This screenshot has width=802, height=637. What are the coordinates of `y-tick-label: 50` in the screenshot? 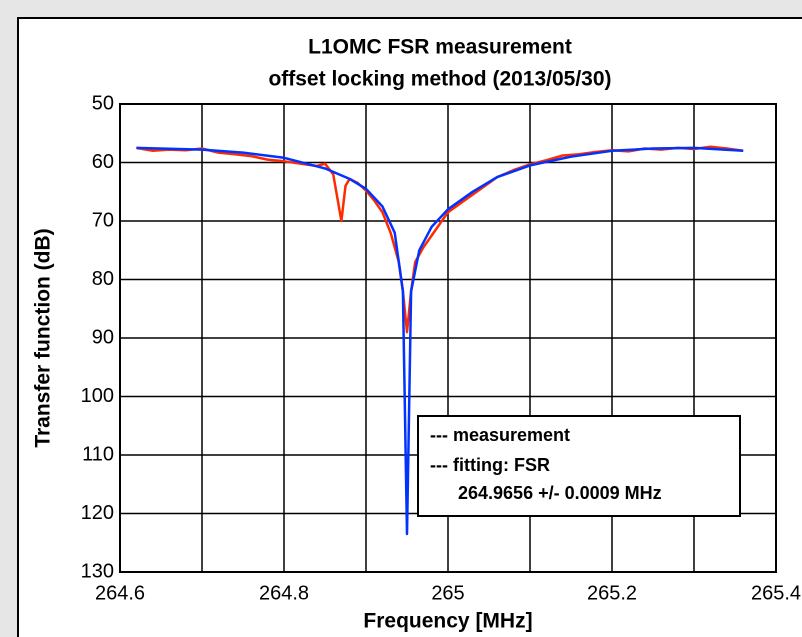 It's located at (103, 103).